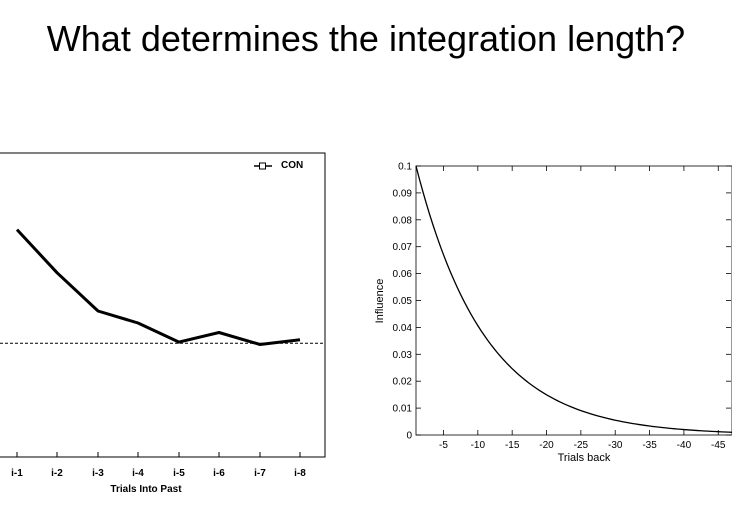 Image resolution: width=732 pixels, height=517 pixels. What do you see at coordinates (403, 301) in the screenshot?
I see `right-y-tick-label: 0.05` at bounding box center [403, 301].